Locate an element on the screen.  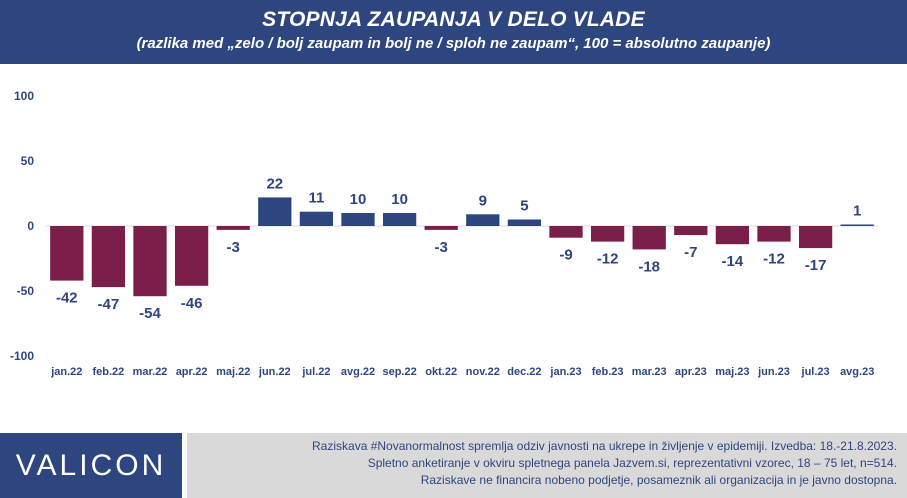
category-label: jul.23 is located at coordinates (815, 372).